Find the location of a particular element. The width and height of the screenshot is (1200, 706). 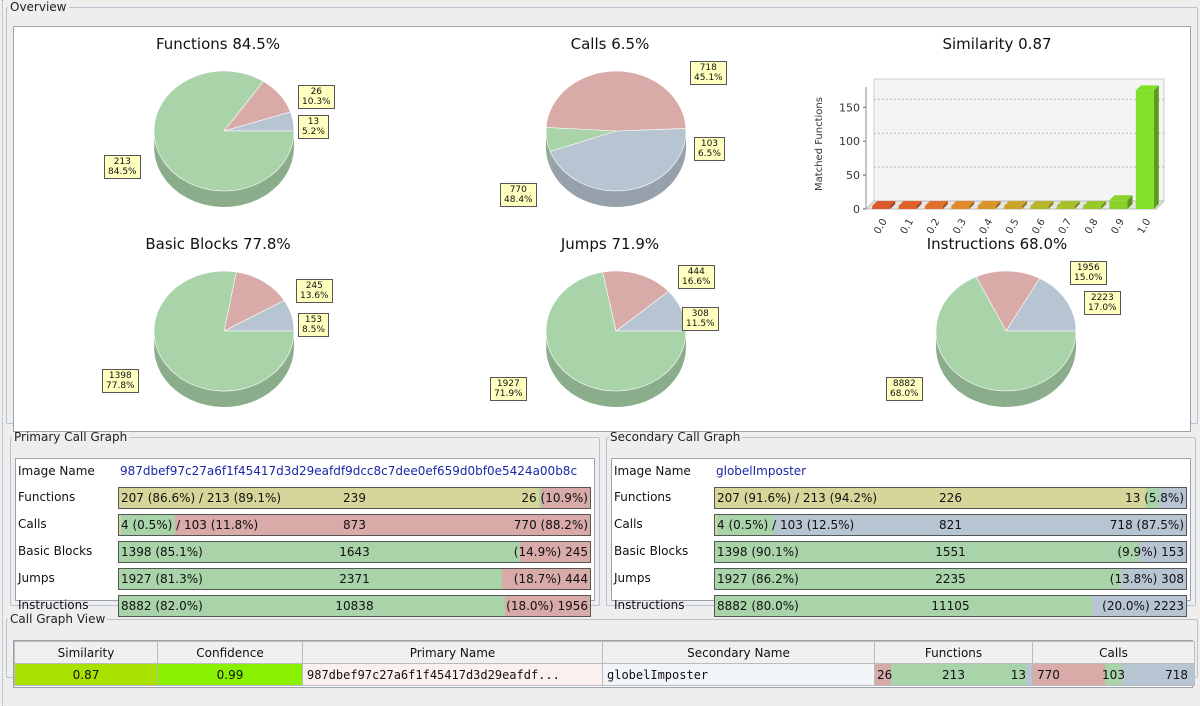

bar-value-center: 2235 is located at coordinates (950, 579).